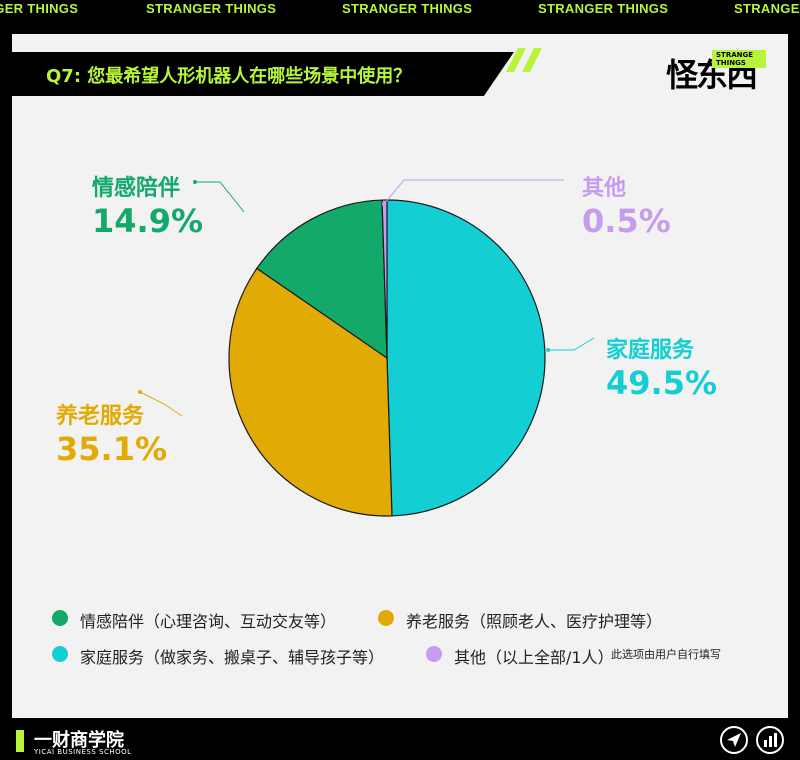  Describe the element at coordinates (208, 621) in the screenshot. I see `legend-label: 情感陪伴（心理咨询、互动交友等）` at that location.